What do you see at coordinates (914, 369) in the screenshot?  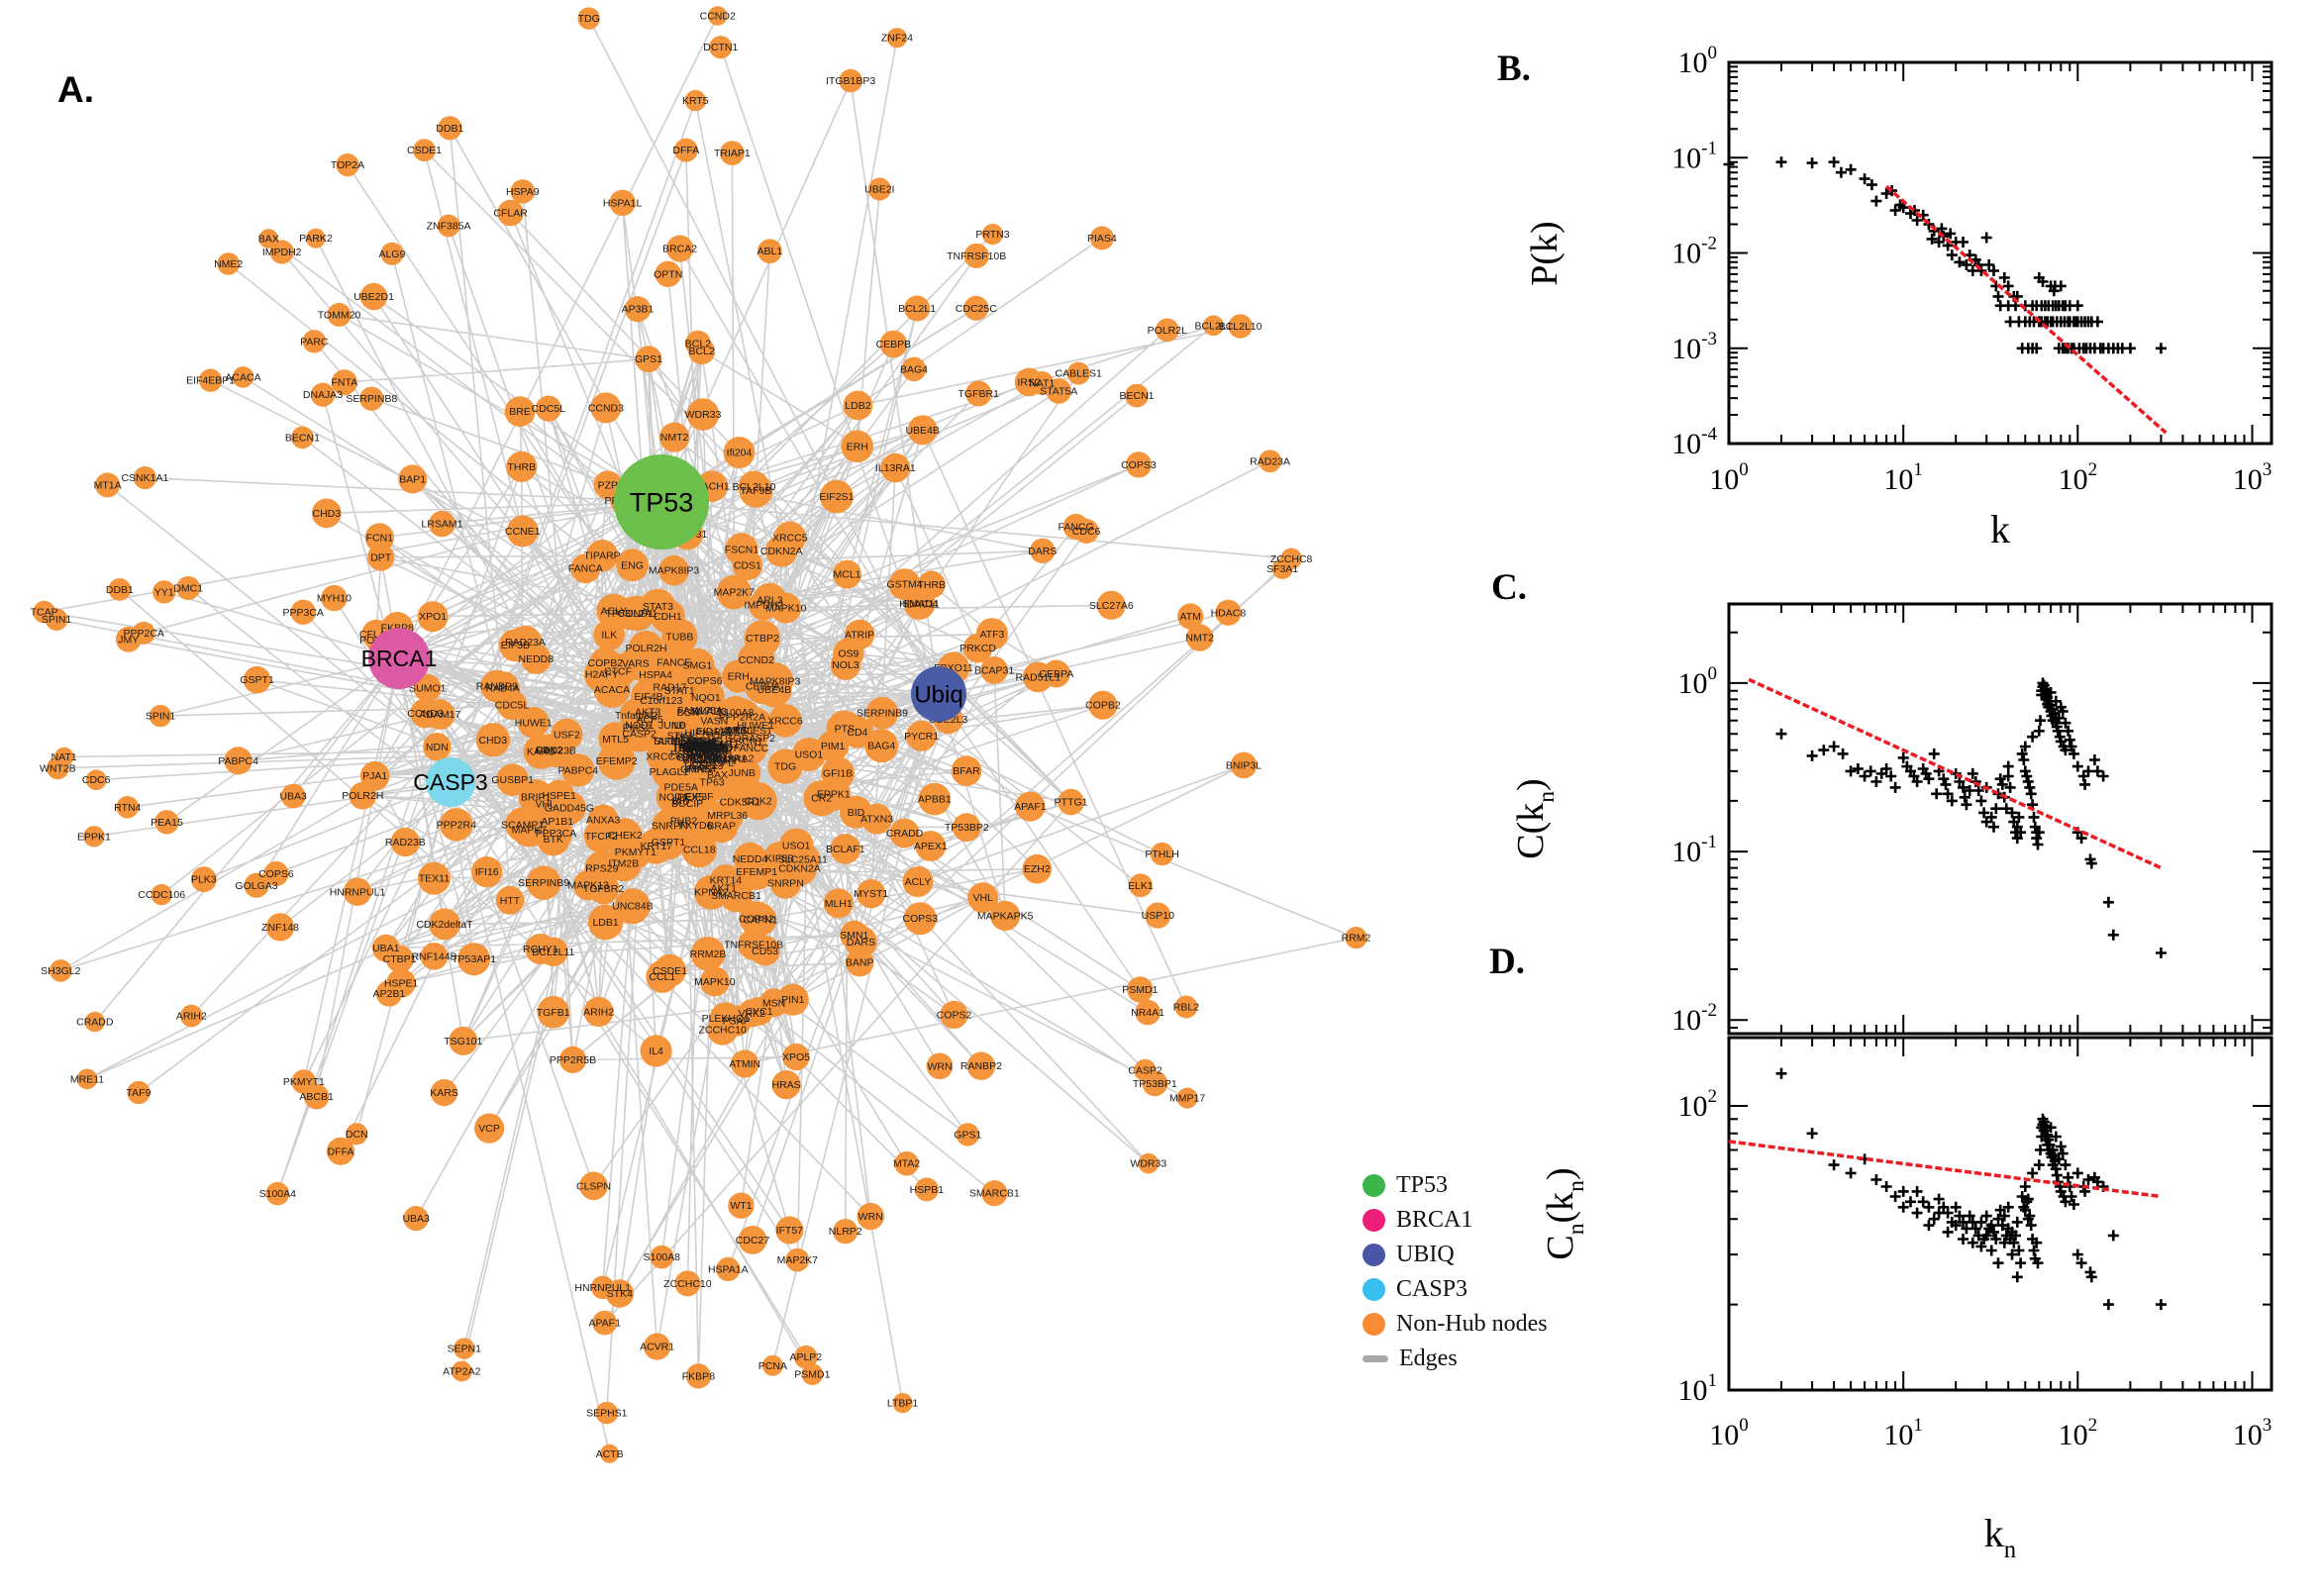 I see `svg-text: BAG4` at bounding box center [914, 369].